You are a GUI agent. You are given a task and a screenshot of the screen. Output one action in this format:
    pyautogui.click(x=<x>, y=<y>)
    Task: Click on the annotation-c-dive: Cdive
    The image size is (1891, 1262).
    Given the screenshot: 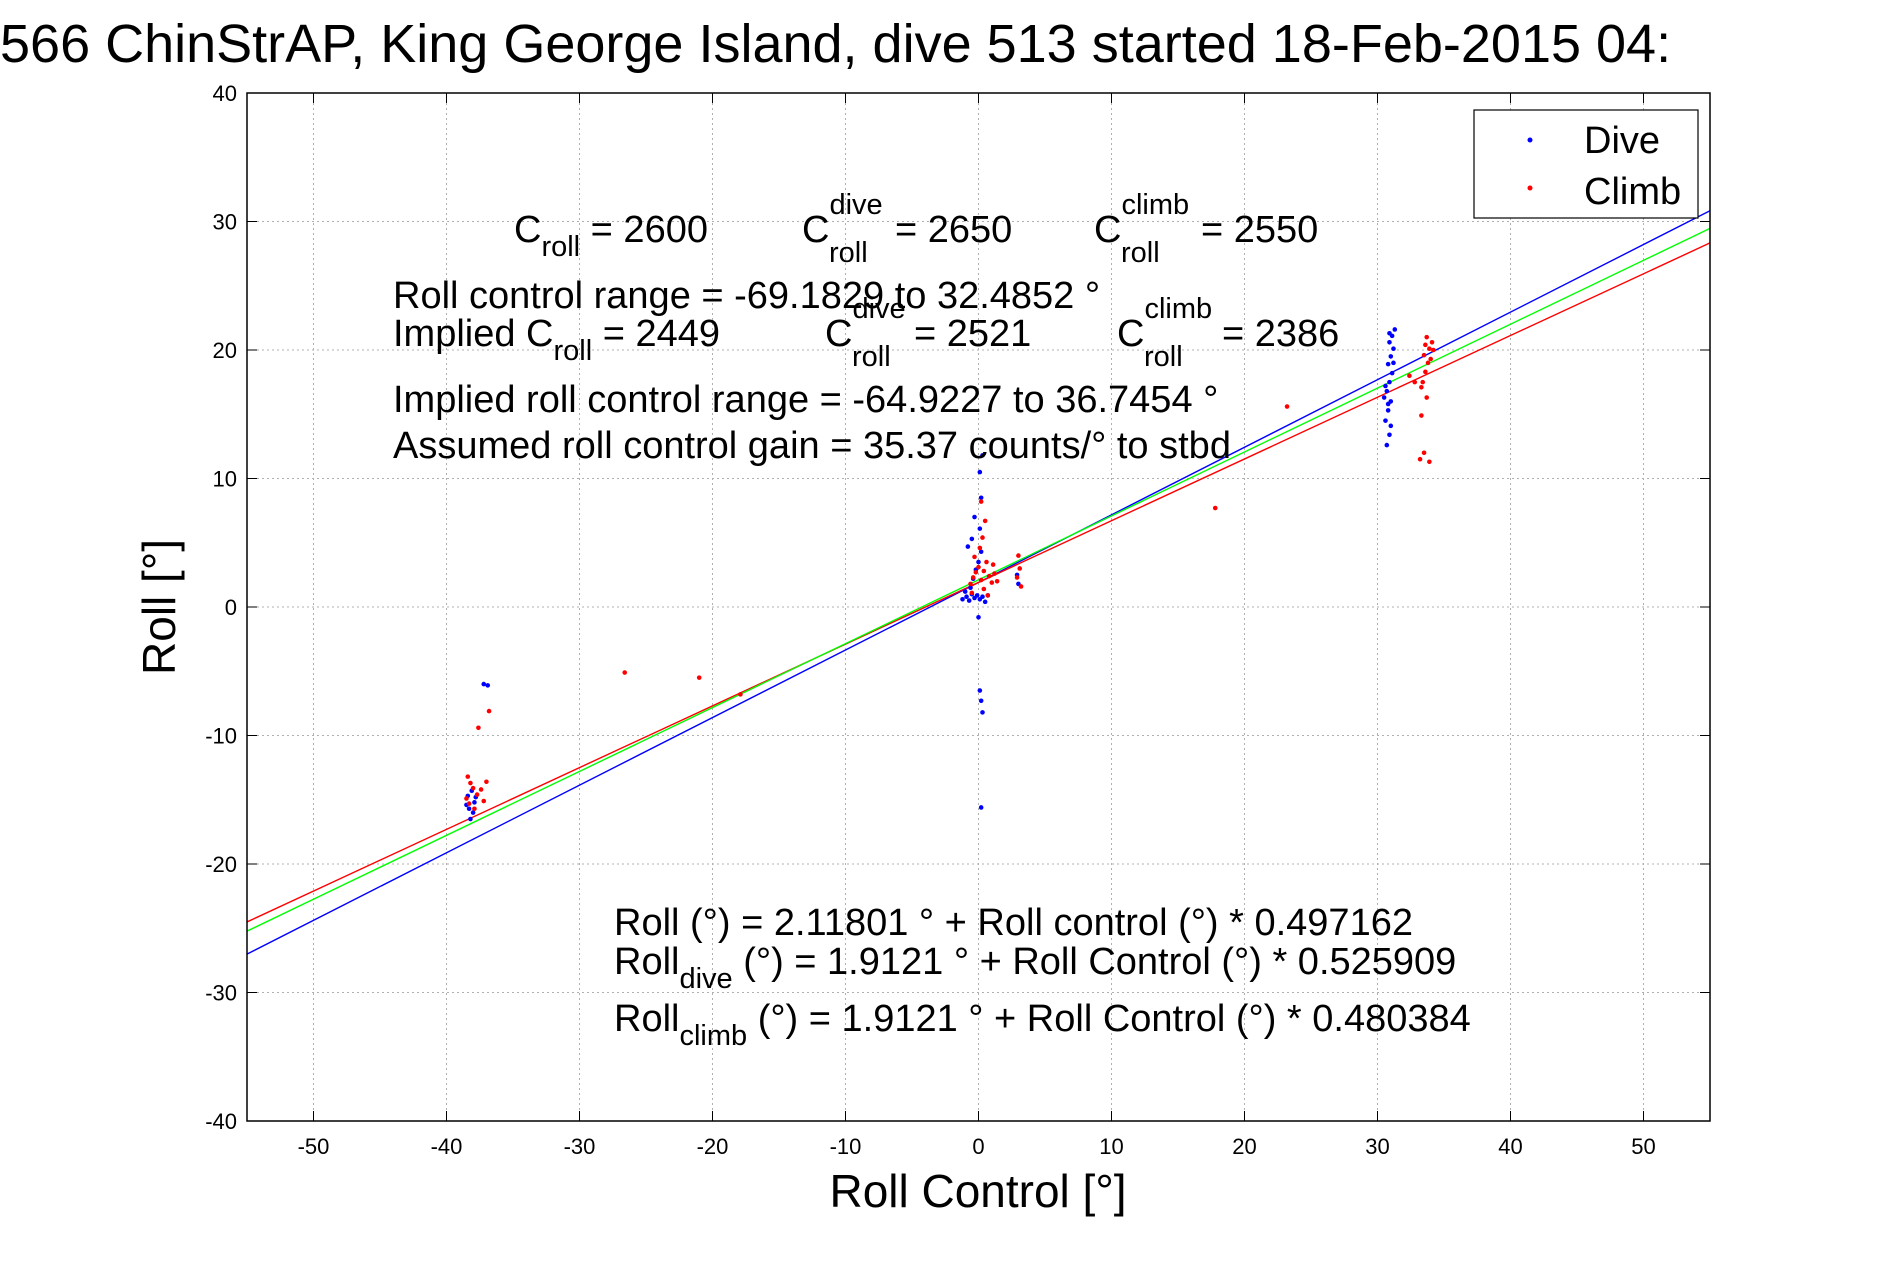 What is the action you would take?
    pyautogui.click(x=842, y=220)
    